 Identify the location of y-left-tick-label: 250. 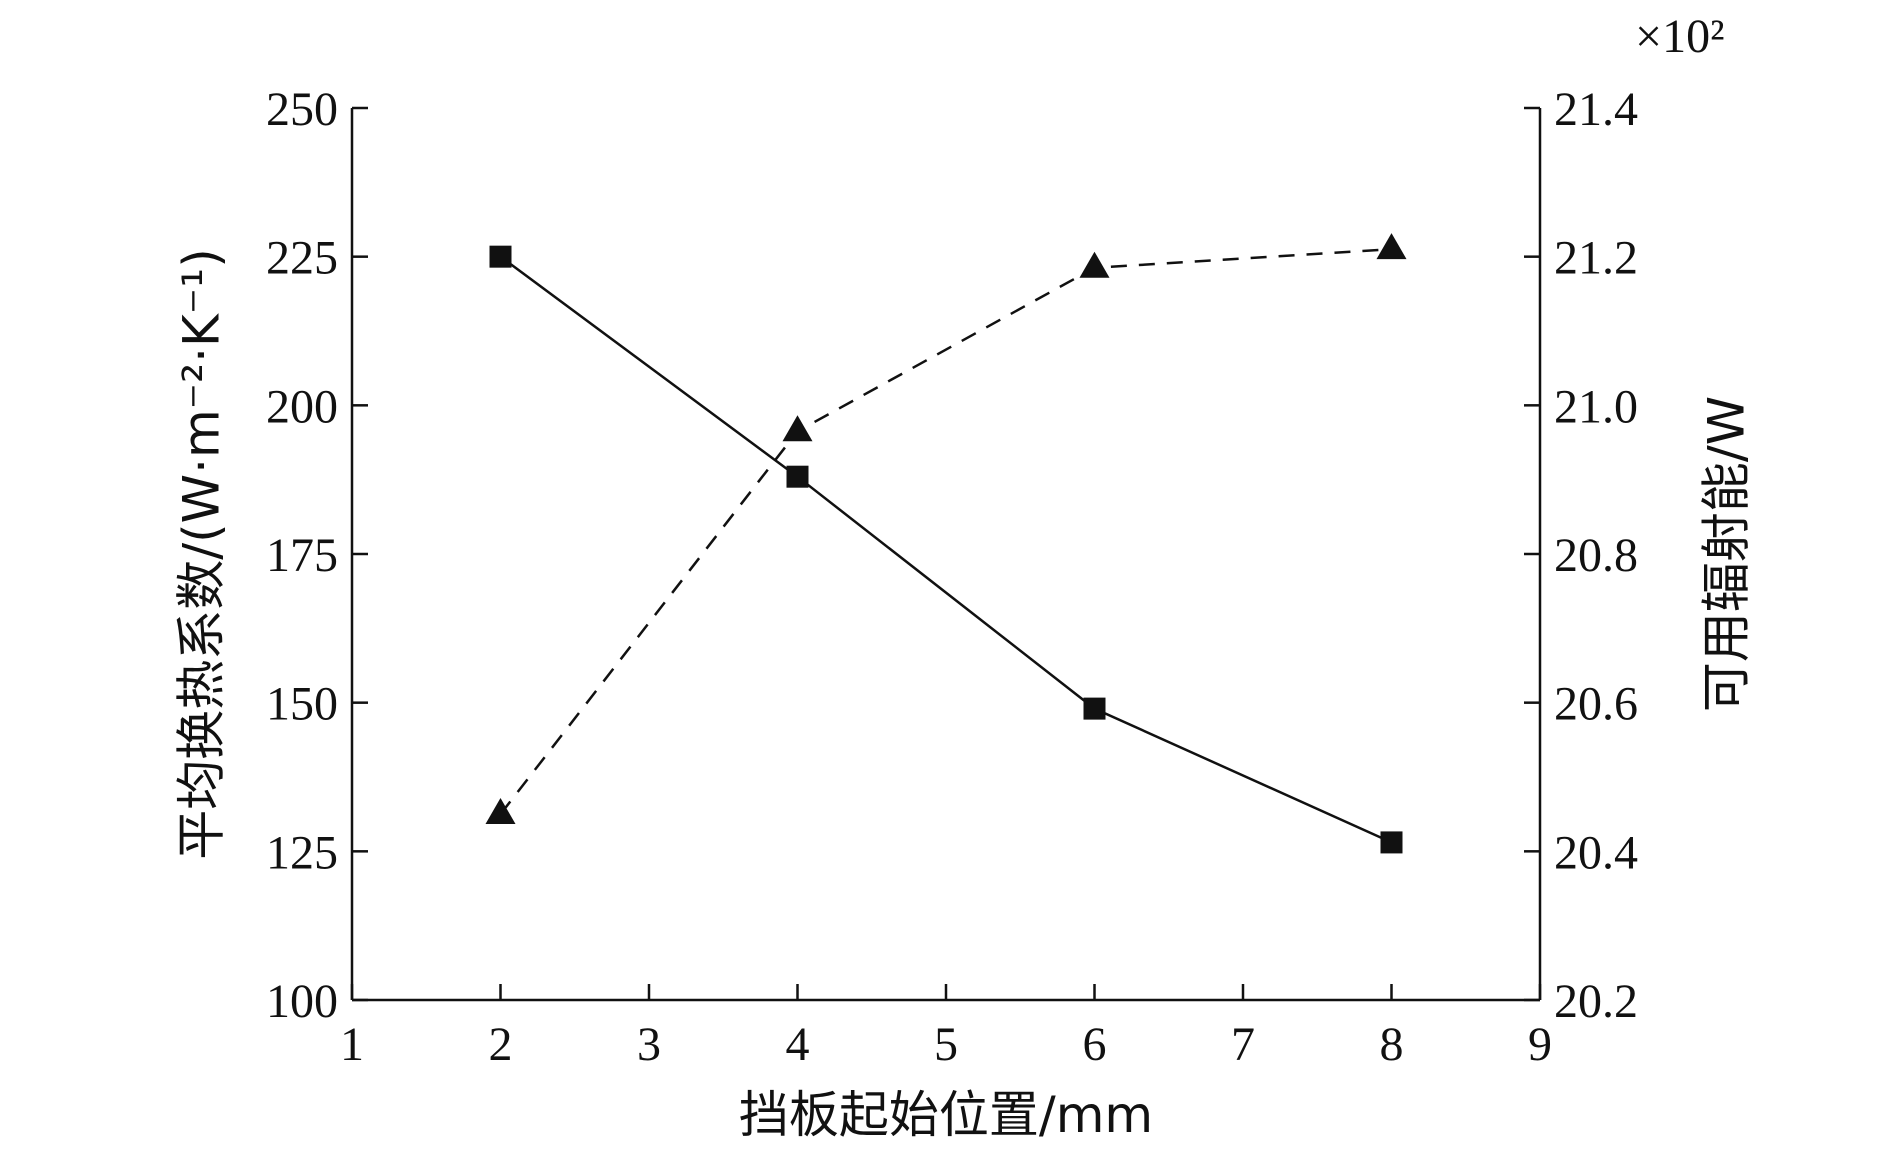
(302, 109).